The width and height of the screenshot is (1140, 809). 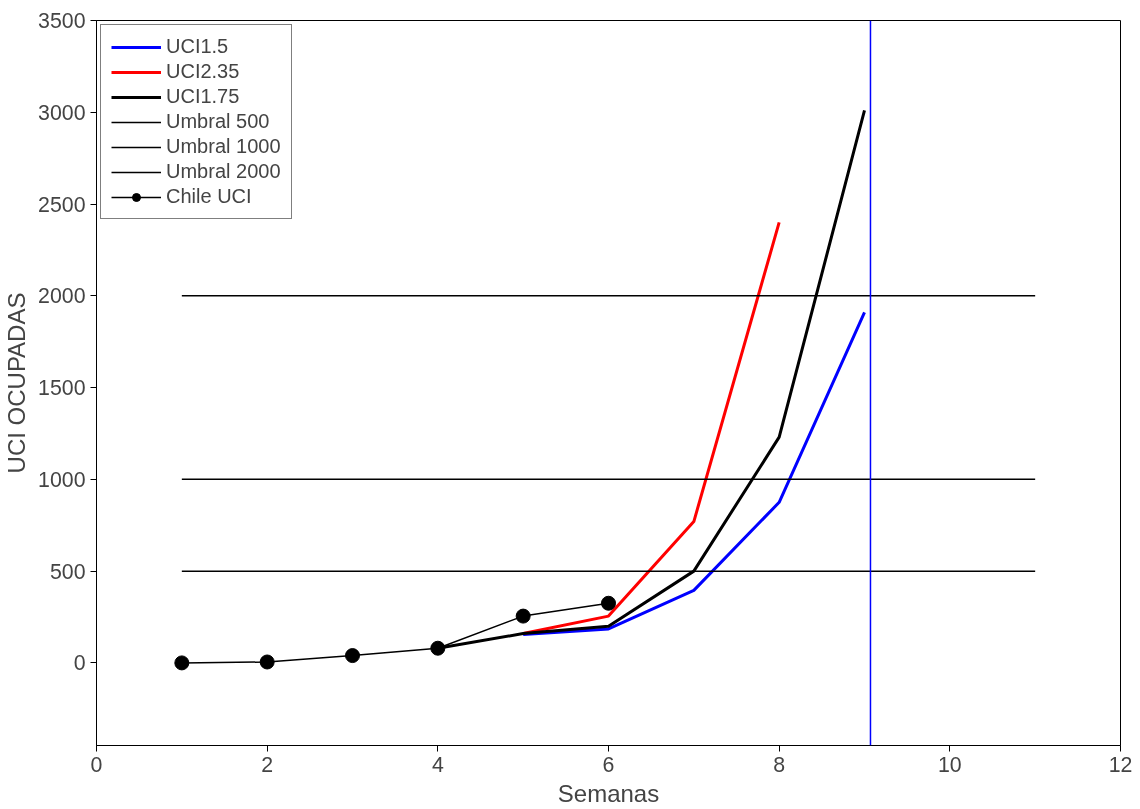 What do you see at coordinates (608, 793) in the screenshot?
I see `x-axis-title: Semanas` at bounding box center [608, 793].